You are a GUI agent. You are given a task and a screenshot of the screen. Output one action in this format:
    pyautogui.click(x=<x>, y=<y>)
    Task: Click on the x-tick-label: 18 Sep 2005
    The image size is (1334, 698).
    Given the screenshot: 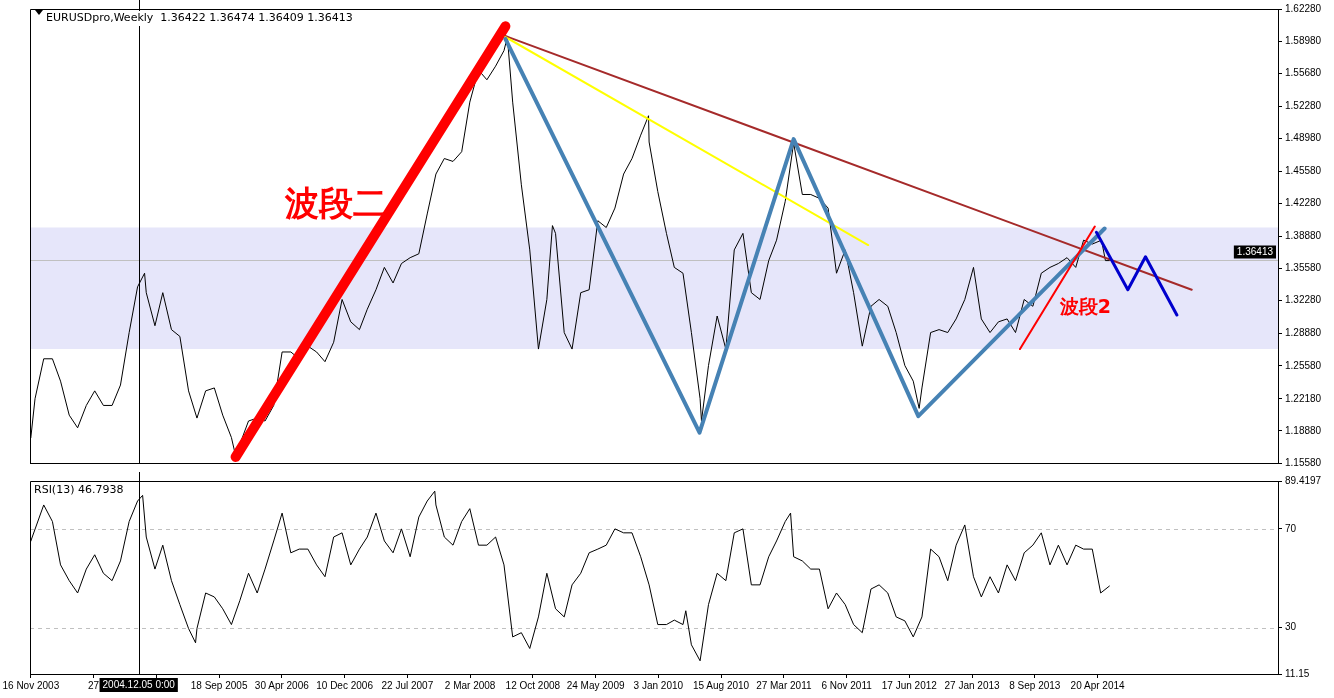 What is the action you would take?
    pyautogui.click(x=219, y=685)
    